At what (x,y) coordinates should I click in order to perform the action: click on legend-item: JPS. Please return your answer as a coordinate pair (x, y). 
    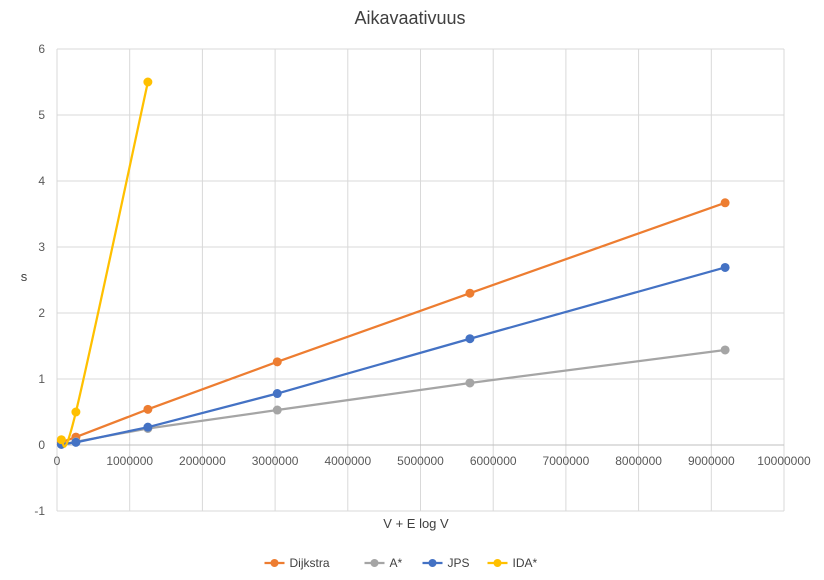
    Looking at the image, I should click on (446, 563).